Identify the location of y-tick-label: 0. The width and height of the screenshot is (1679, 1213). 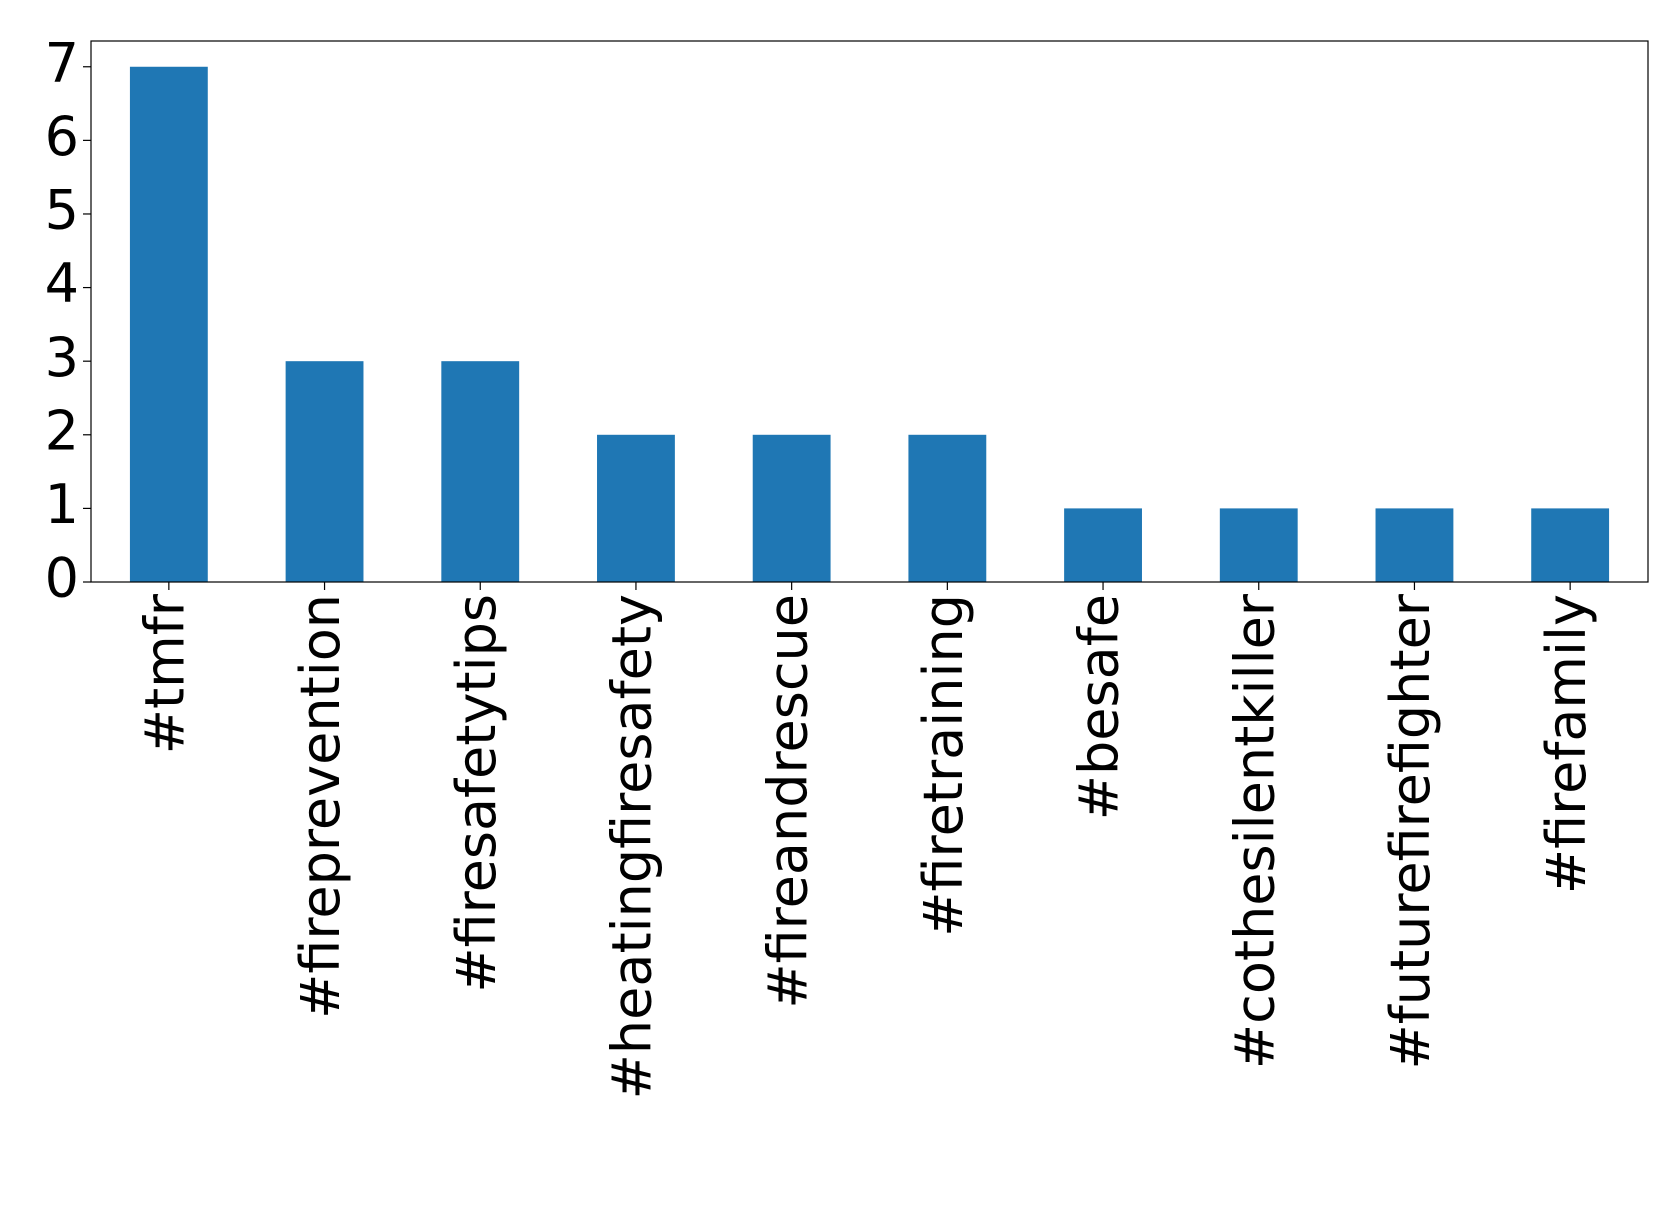
(62, 578).